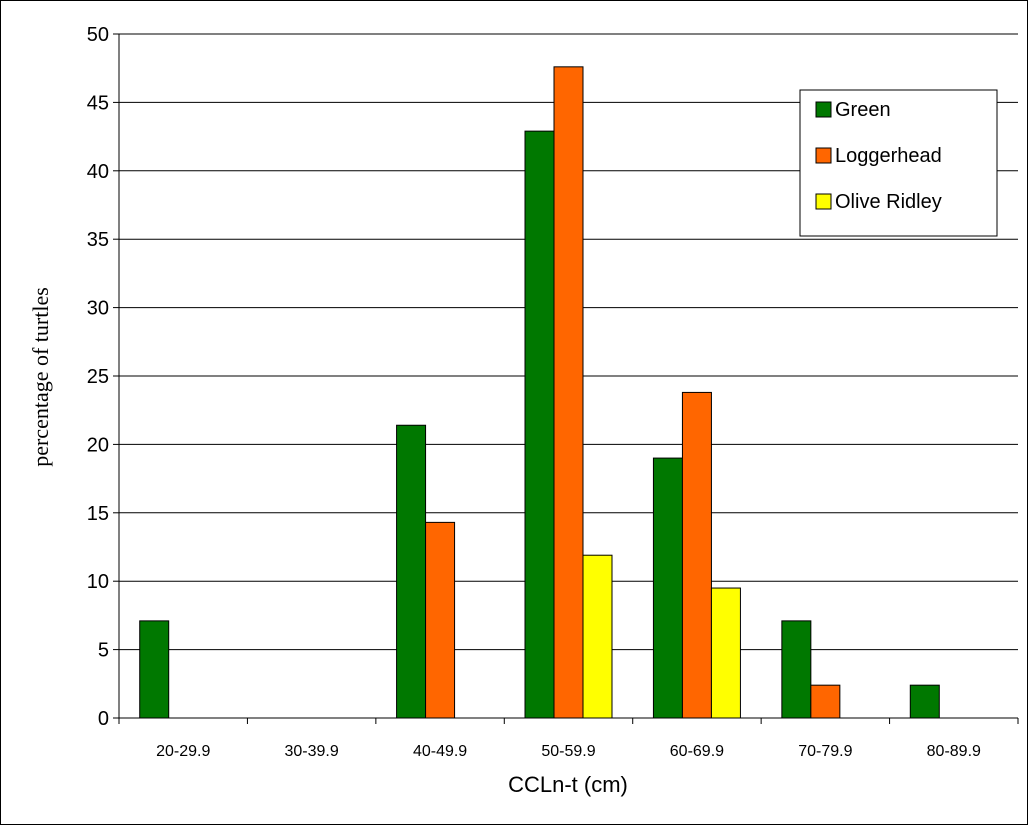  What do you see at coordinates (823, 155) in the screenshot?
I see `legend-swatch-loggerhead` at bounding box center [823, 155].